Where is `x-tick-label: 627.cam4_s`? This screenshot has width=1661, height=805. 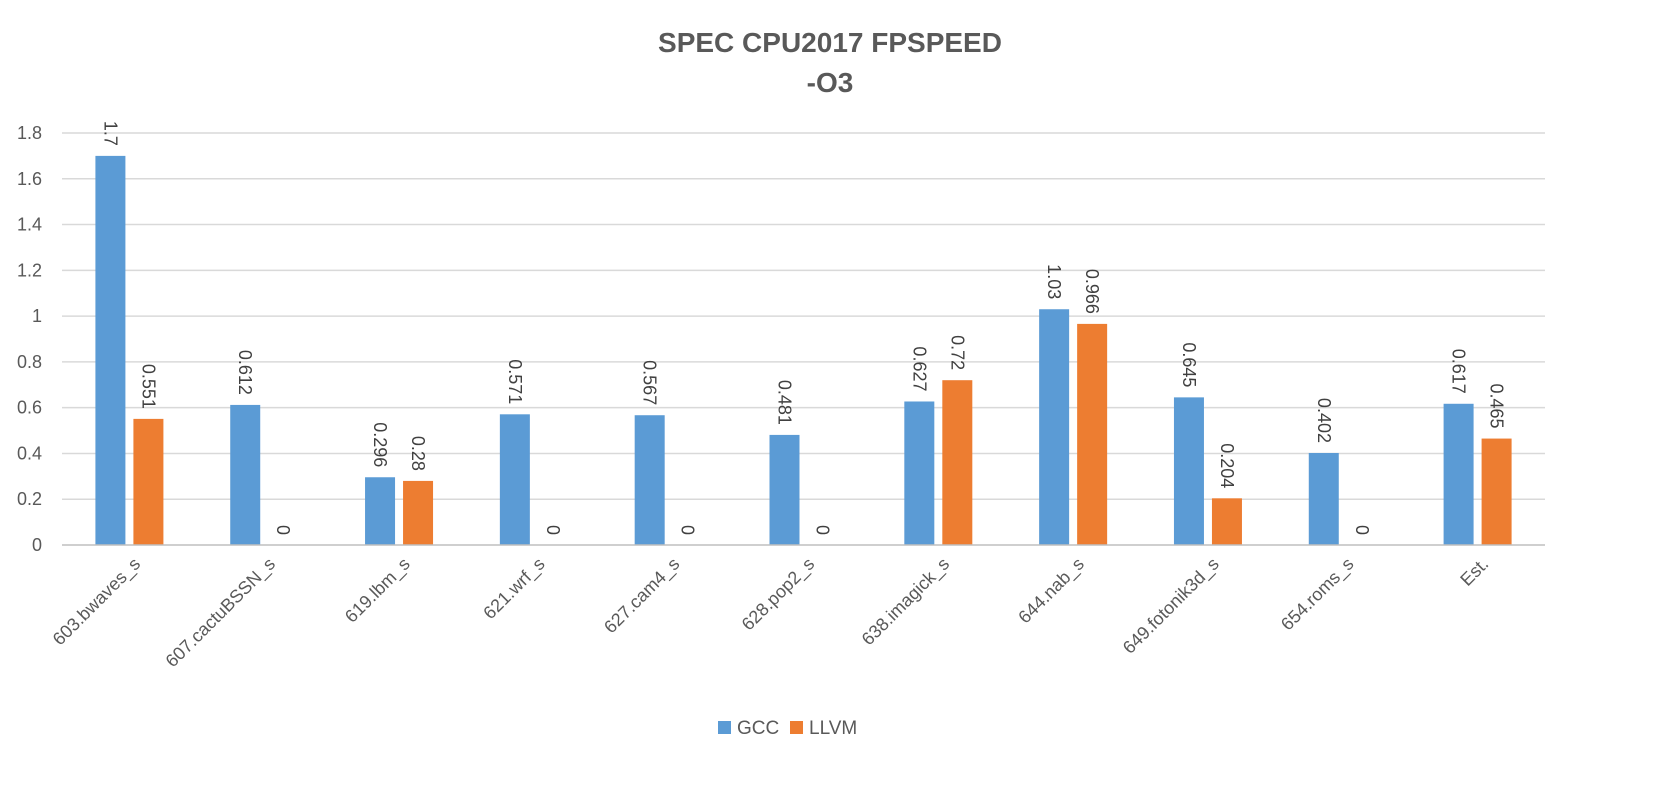 x-tick-label: 627.cam4_s is located at coordinates (642, 596).